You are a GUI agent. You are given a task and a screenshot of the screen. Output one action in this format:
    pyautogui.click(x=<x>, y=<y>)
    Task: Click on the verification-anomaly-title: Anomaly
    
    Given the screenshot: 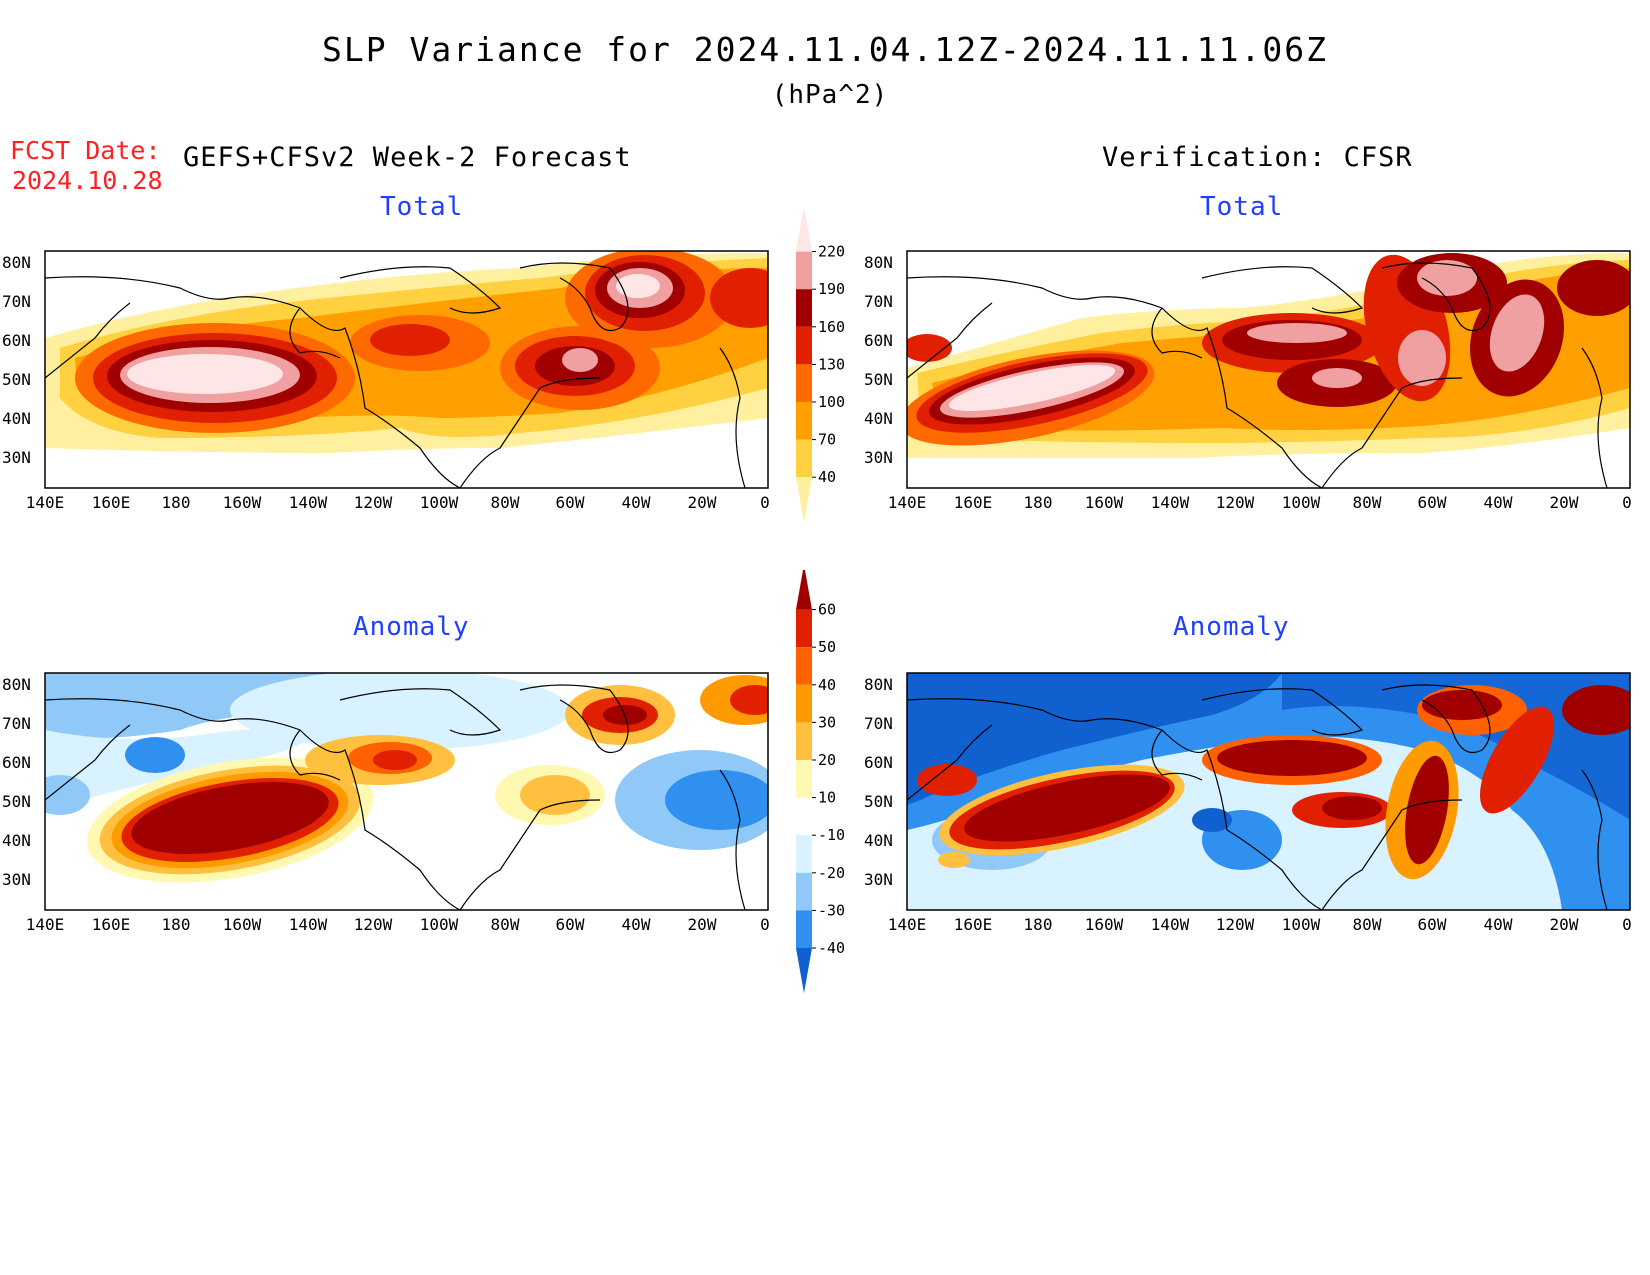 What is the action you would take?
    pyautogui.click(x=1231, y=627)
    